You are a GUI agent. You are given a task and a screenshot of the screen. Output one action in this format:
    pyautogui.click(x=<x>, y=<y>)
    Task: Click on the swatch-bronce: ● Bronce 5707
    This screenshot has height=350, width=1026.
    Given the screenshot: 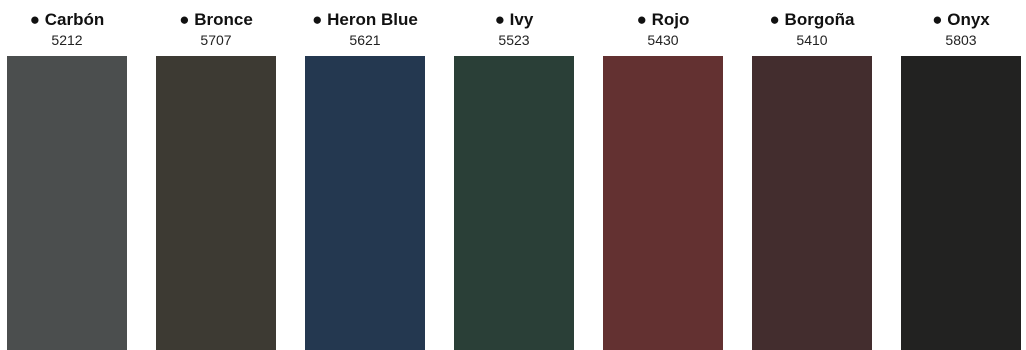 What is the action you would take?
    pyautogui.click(x=216, y=175)
    